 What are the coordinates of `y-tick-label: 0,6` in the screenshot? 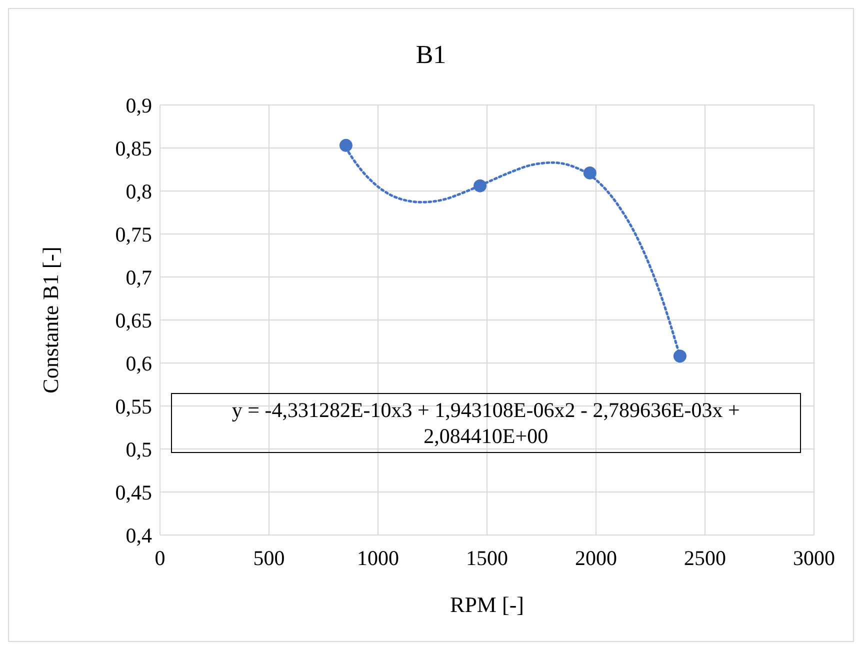 It's located at (139, 363).